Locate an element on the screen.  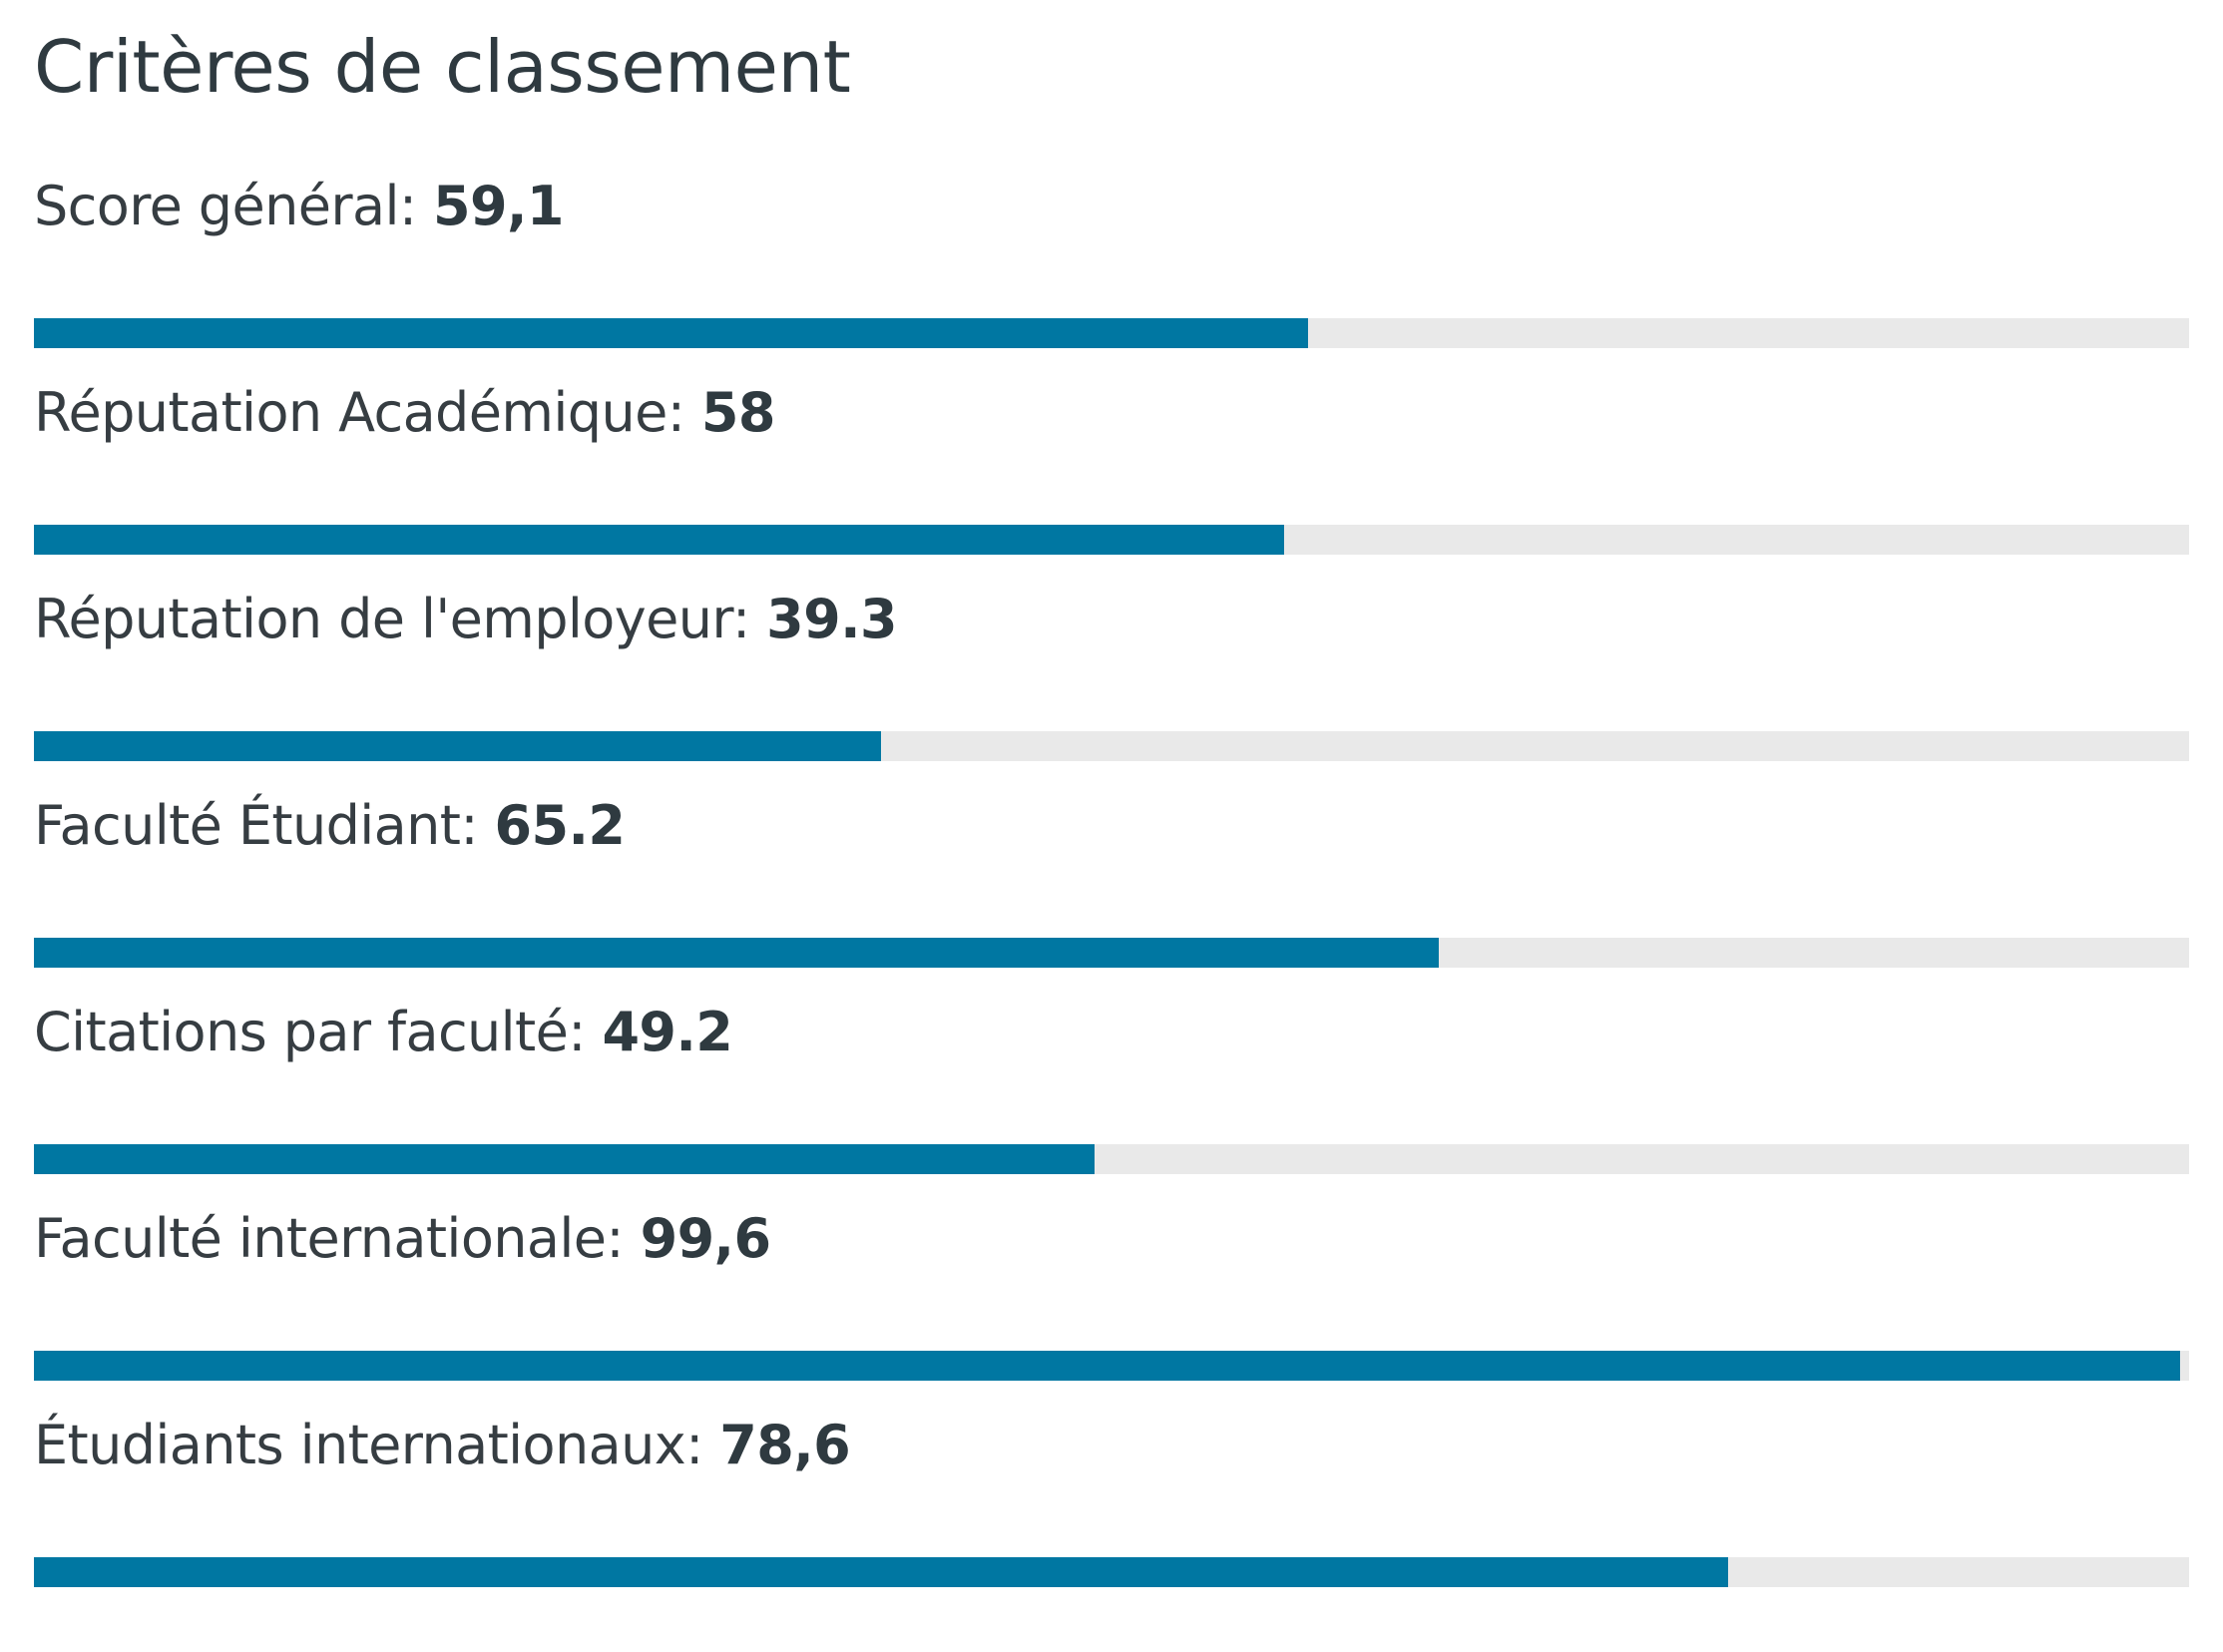
criterion-value: 49.2 is located at coordinates (667, 1032).